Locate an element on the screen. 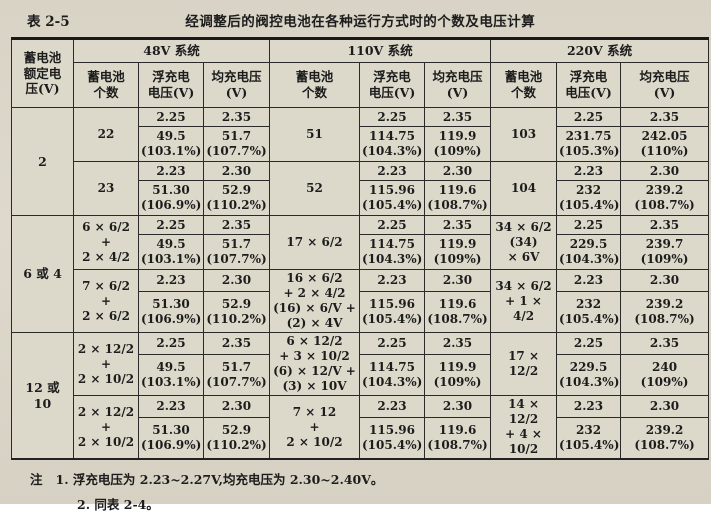  table-cell: 34 × 6/2 + 1 × 4/2 is located at coordinates (524, 301).